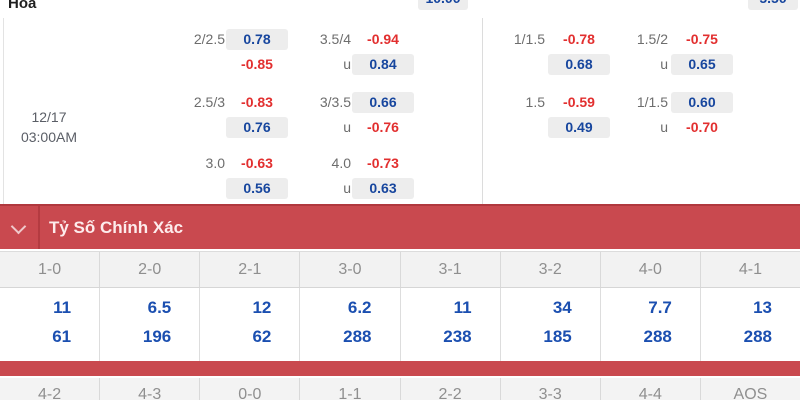  I want to click on odds-value: -0.70, so click(702, 127).